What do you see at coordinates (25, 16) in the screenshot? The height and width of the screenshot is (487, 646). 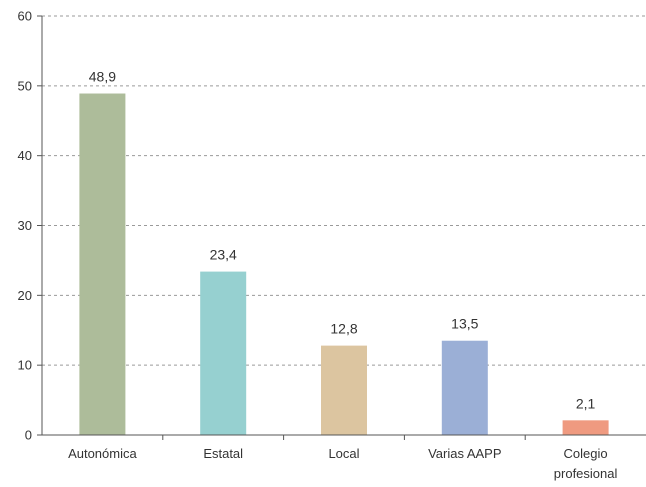 I see `y-tick-label: 60` at bounding box center [25, 16].